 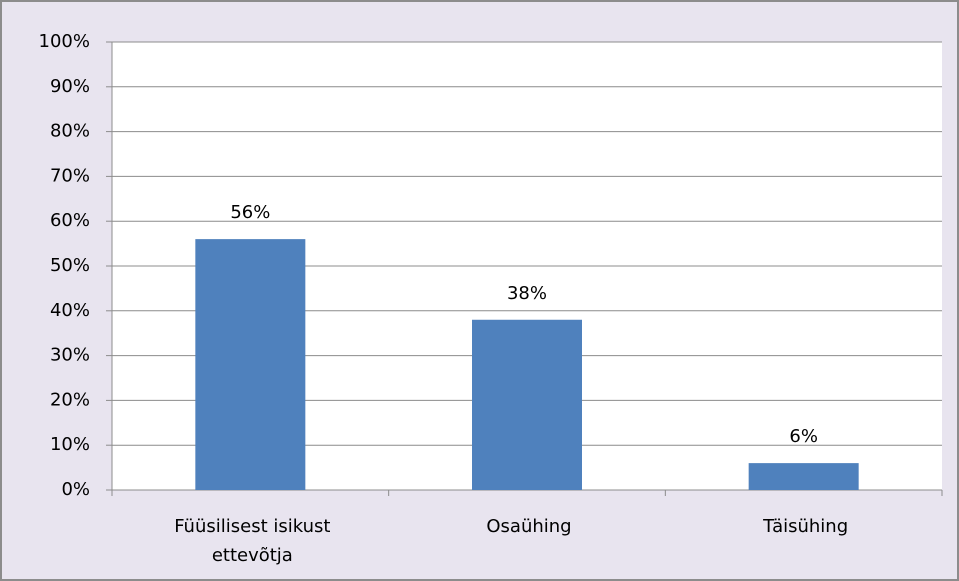 I want to click on x-tick-label: Osaühing, so click(x=529, y=526).